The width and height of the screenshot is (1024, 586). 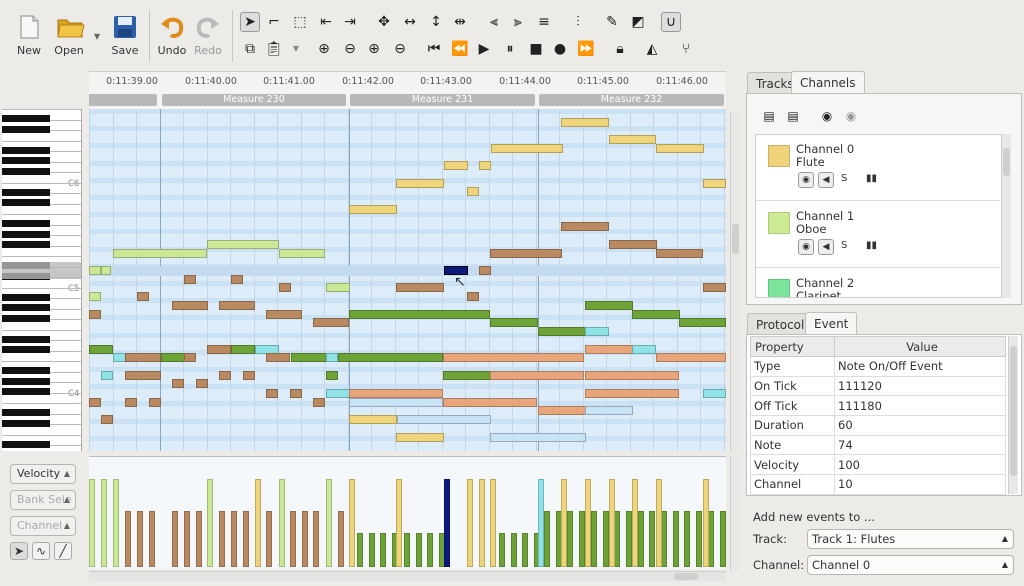 I want to click on zoom-in-horizontal-icon: ⊕, so click(x=374, y=49).